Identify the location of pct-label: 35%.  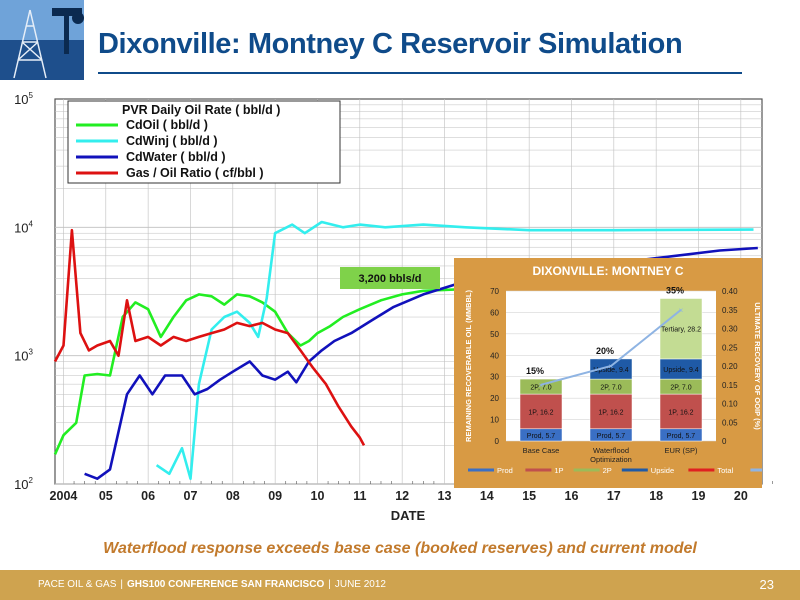
(675, 291).